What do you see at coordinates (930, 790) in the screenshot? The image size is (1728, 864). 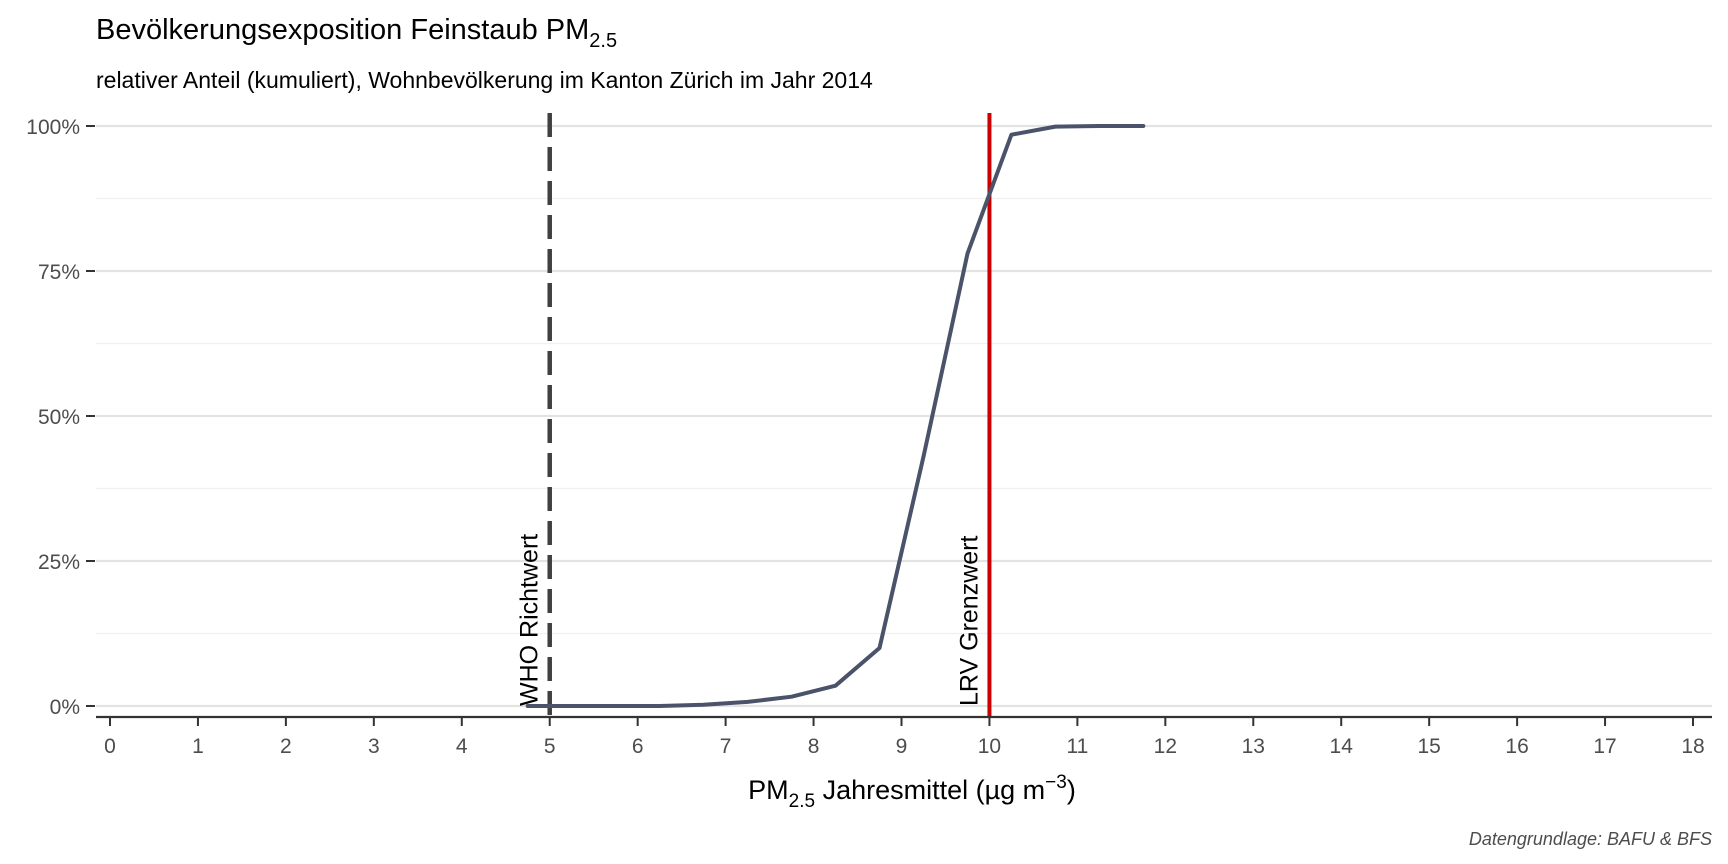 I see `x-axis-label-mid: Jahresmittel (µg m` at bounding box center [930, 790].